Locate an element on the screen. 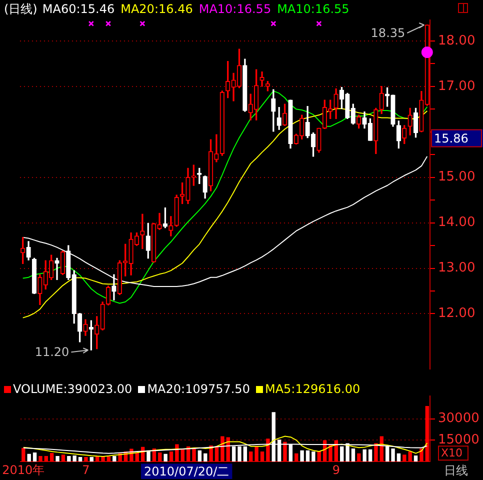 The width and height of the screenshot is (483, 480). y-tick-label: 17.00 is located at coordinates (457, 86).